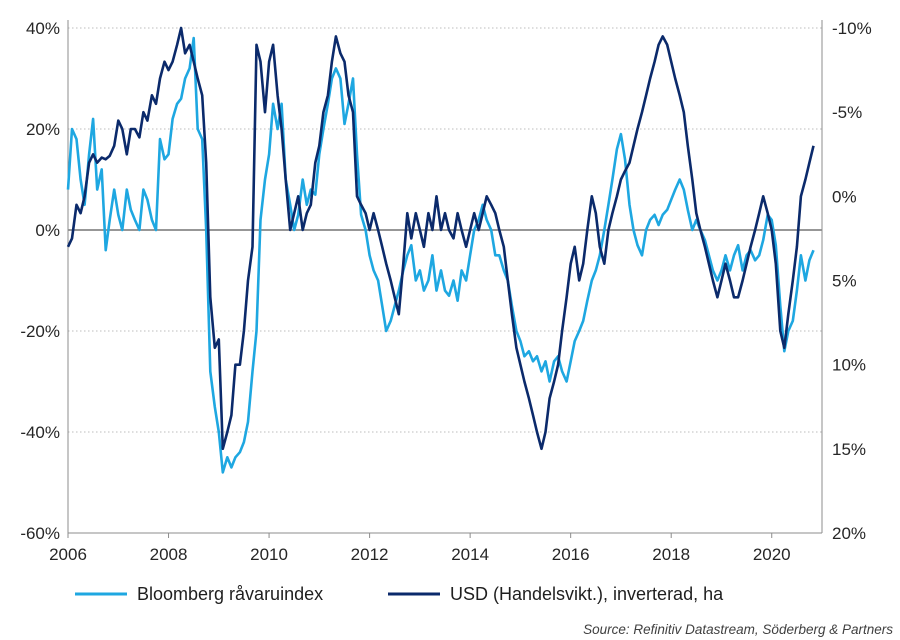 This screenshot has width=900, height=640. Describe the element at coordinates (852, 28) in the screenshot. I see `right-tick-label: -10%` at that location.